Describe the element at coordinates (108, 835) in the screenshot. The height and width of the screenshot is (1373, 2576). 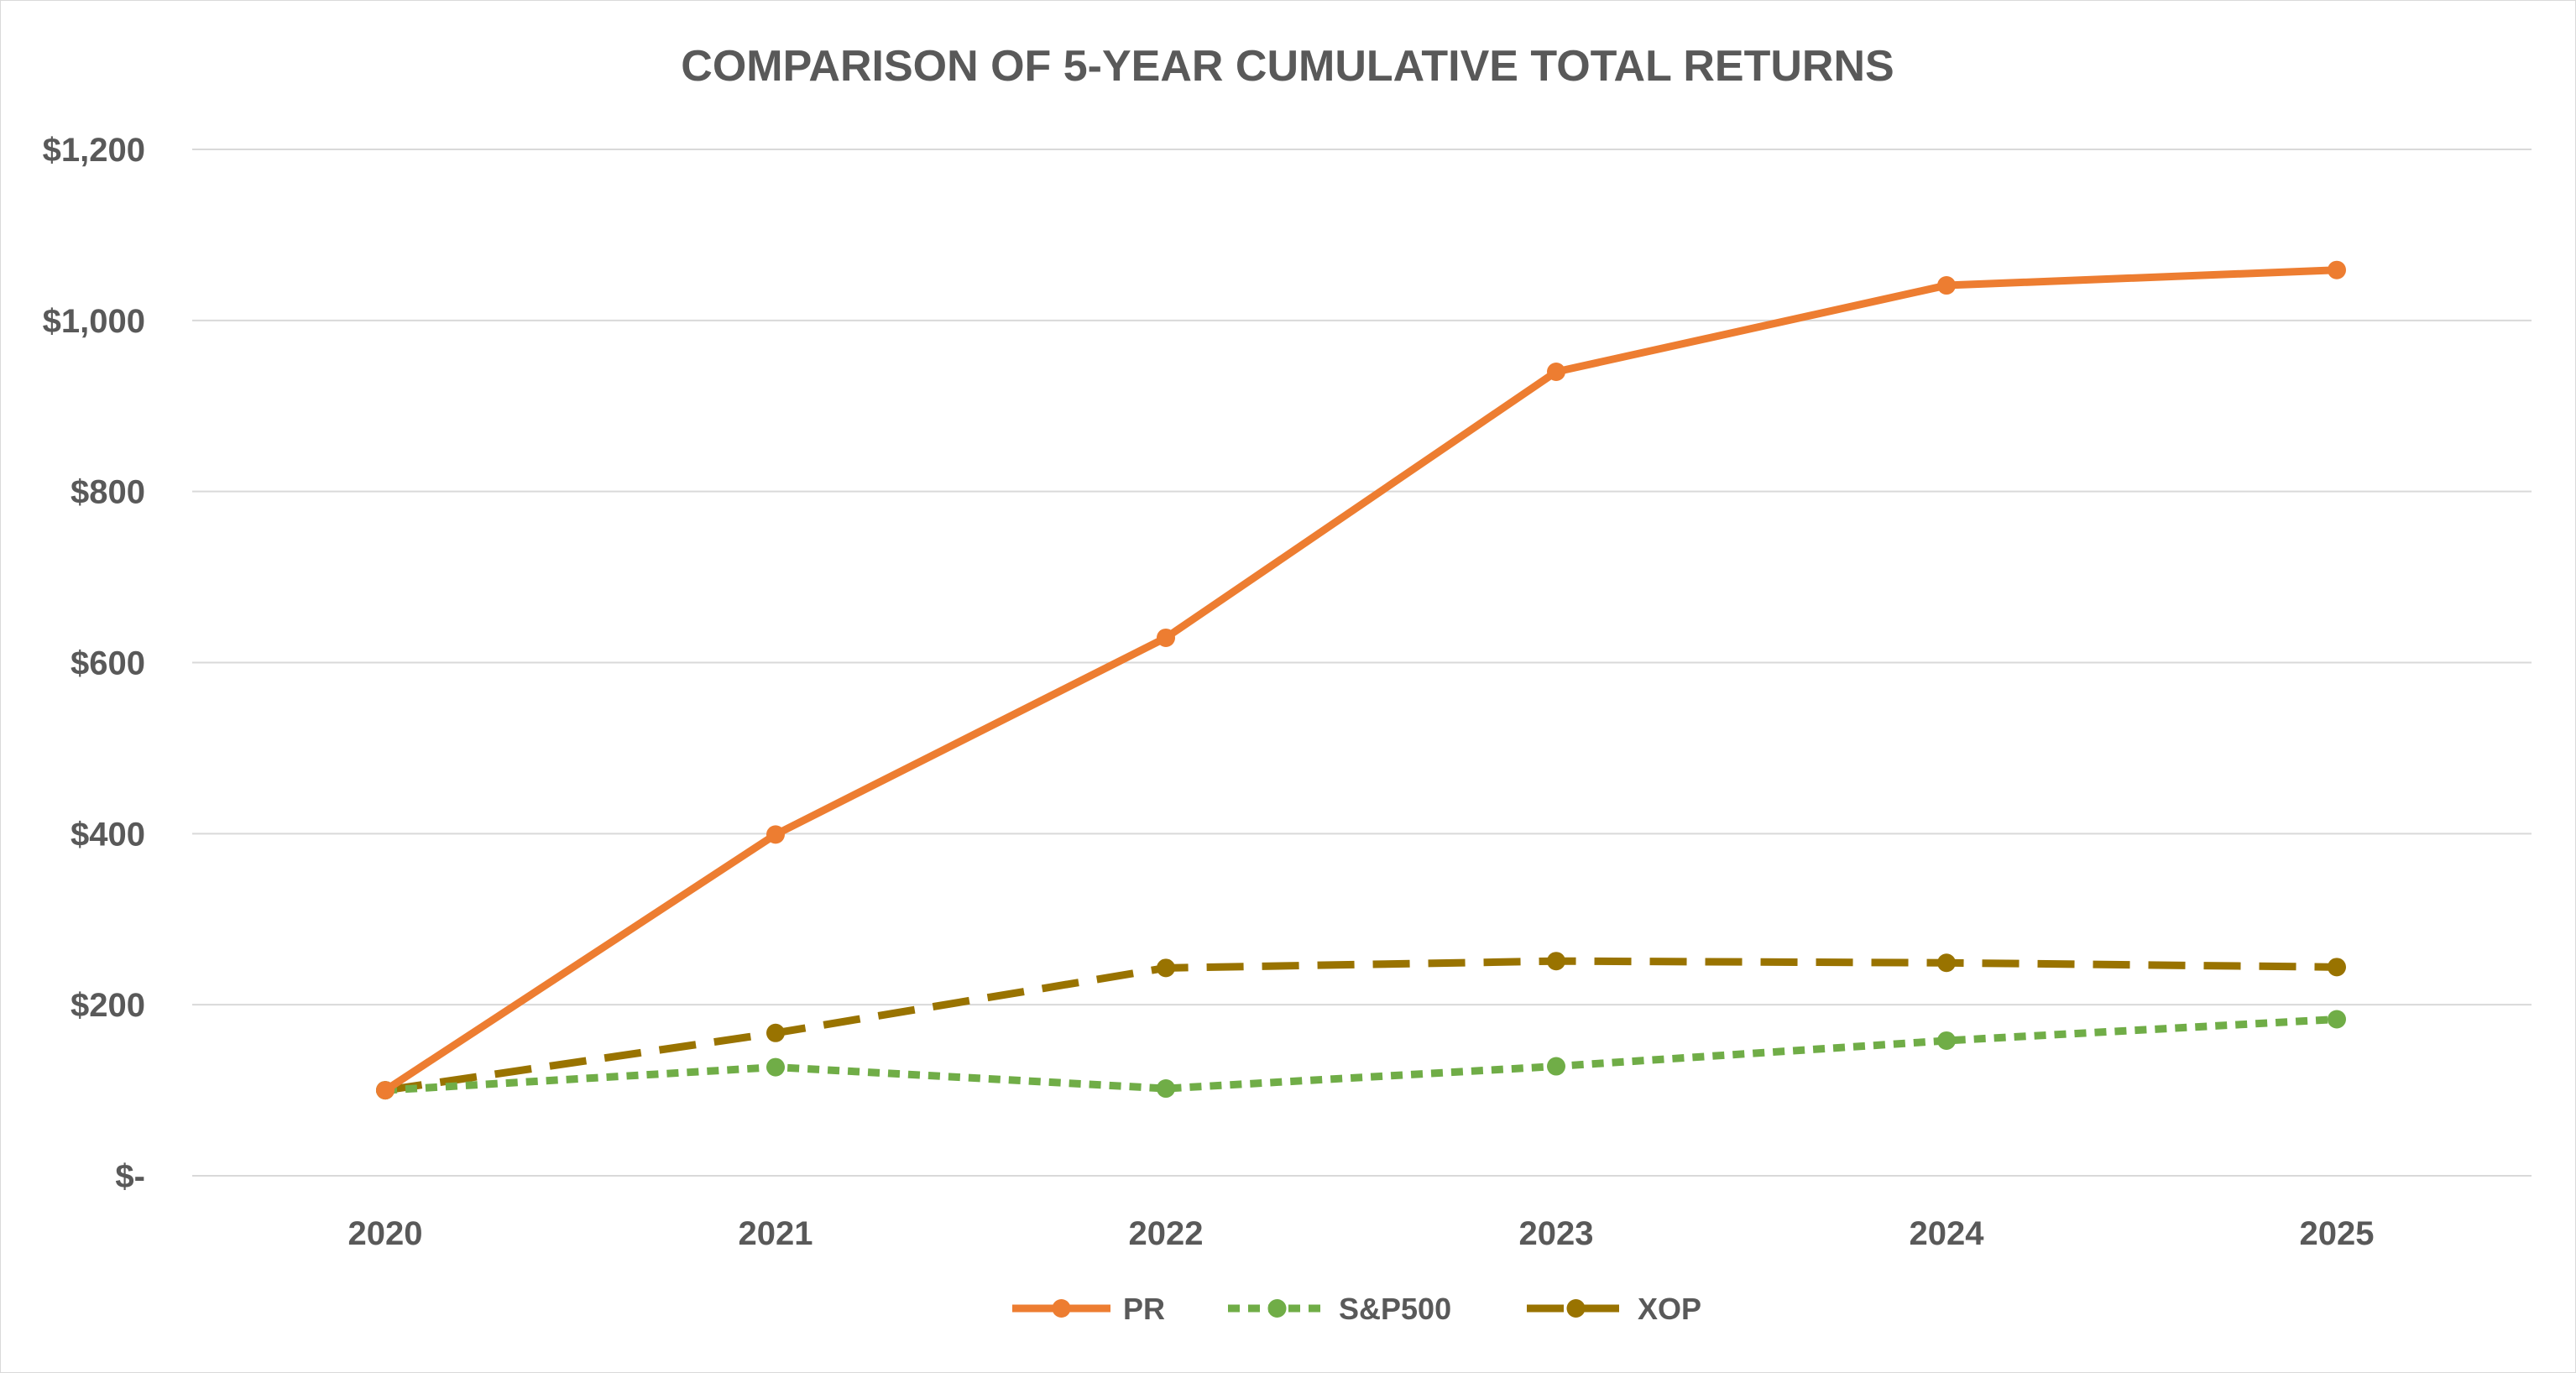
I see `y-tick-label: $400` at that location.